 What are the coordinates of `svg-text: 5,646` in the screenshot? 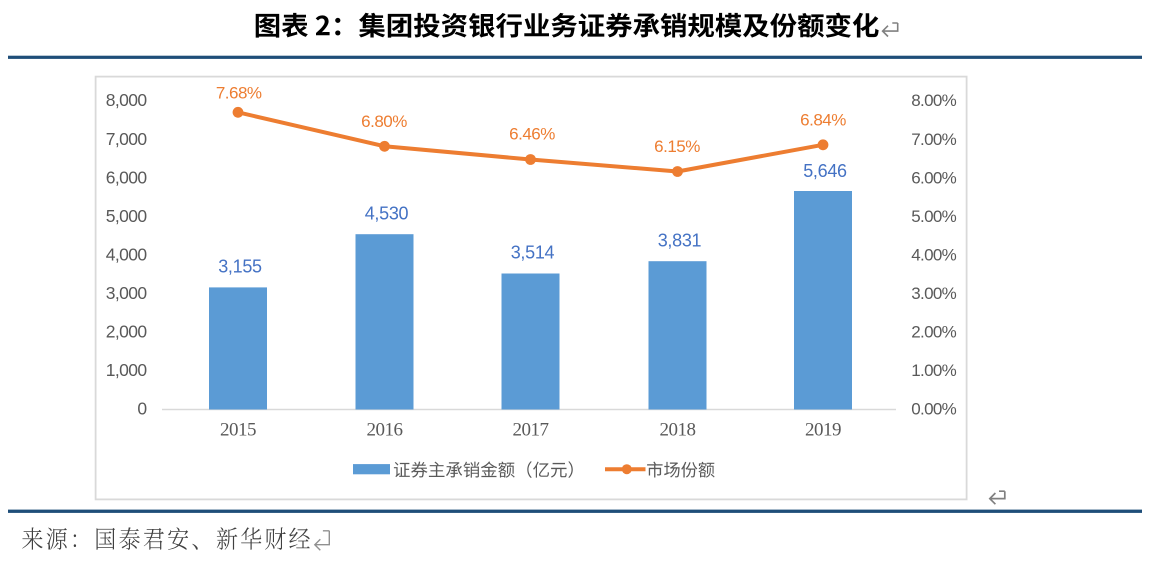 It's located at (825, 171).